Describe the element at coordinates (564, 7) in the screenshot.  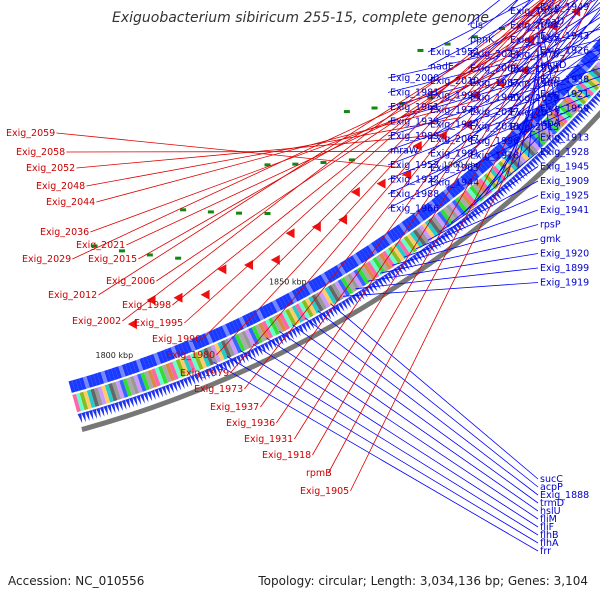
I see `gene-label-blue: Exig_1949` at that location.